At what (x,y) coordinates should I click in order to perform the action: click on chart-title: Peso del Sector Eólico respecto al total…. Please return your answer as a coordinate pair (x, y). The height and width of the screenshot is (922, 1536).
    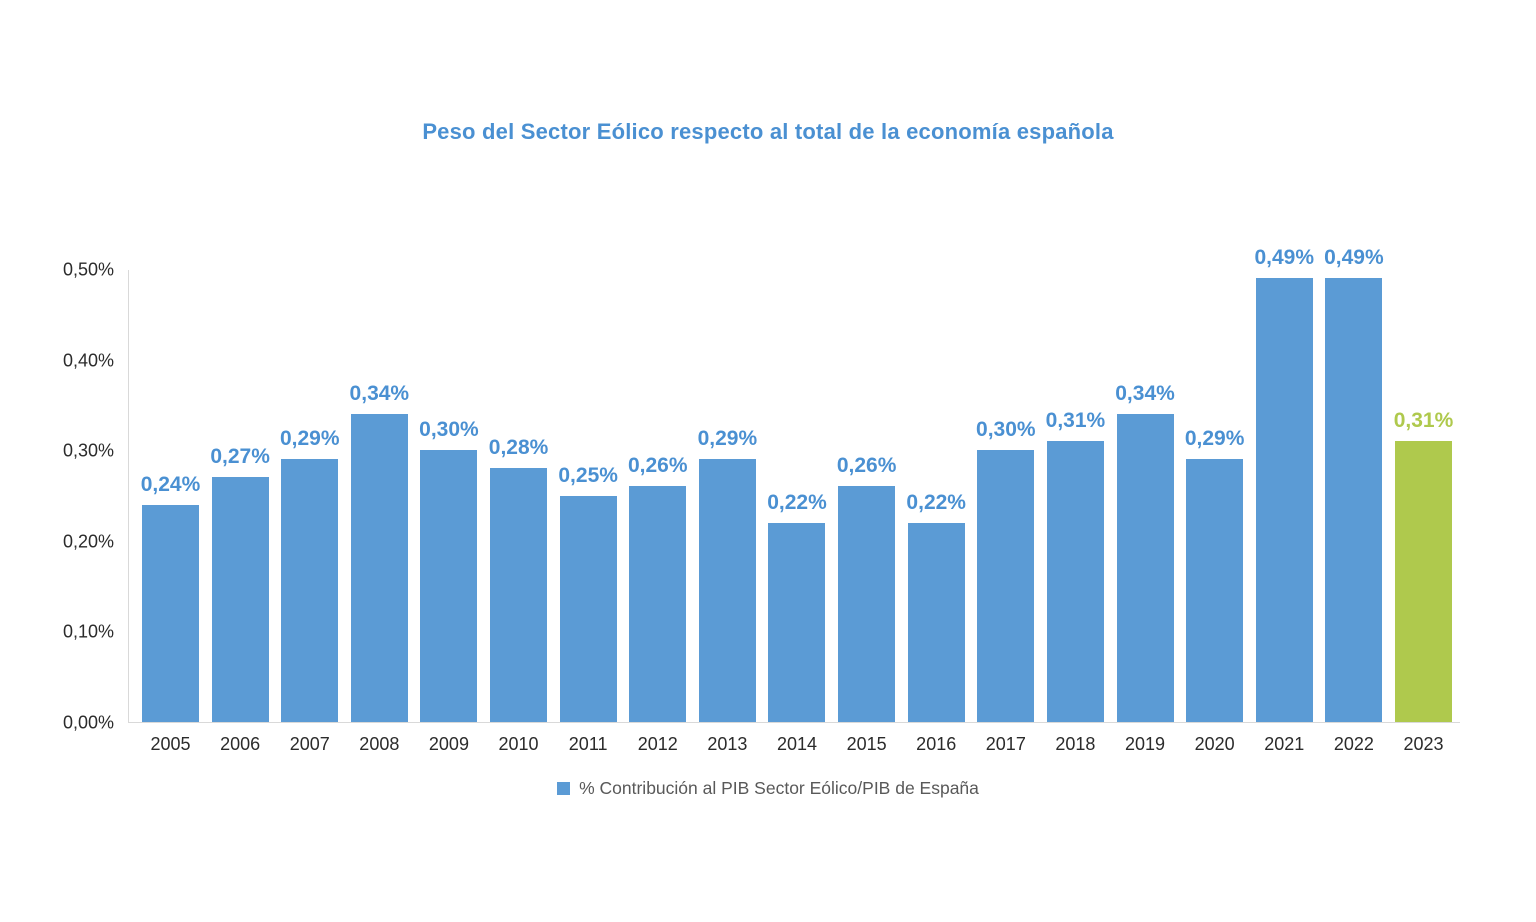
    Looking at the image, I should click on (768, 131).